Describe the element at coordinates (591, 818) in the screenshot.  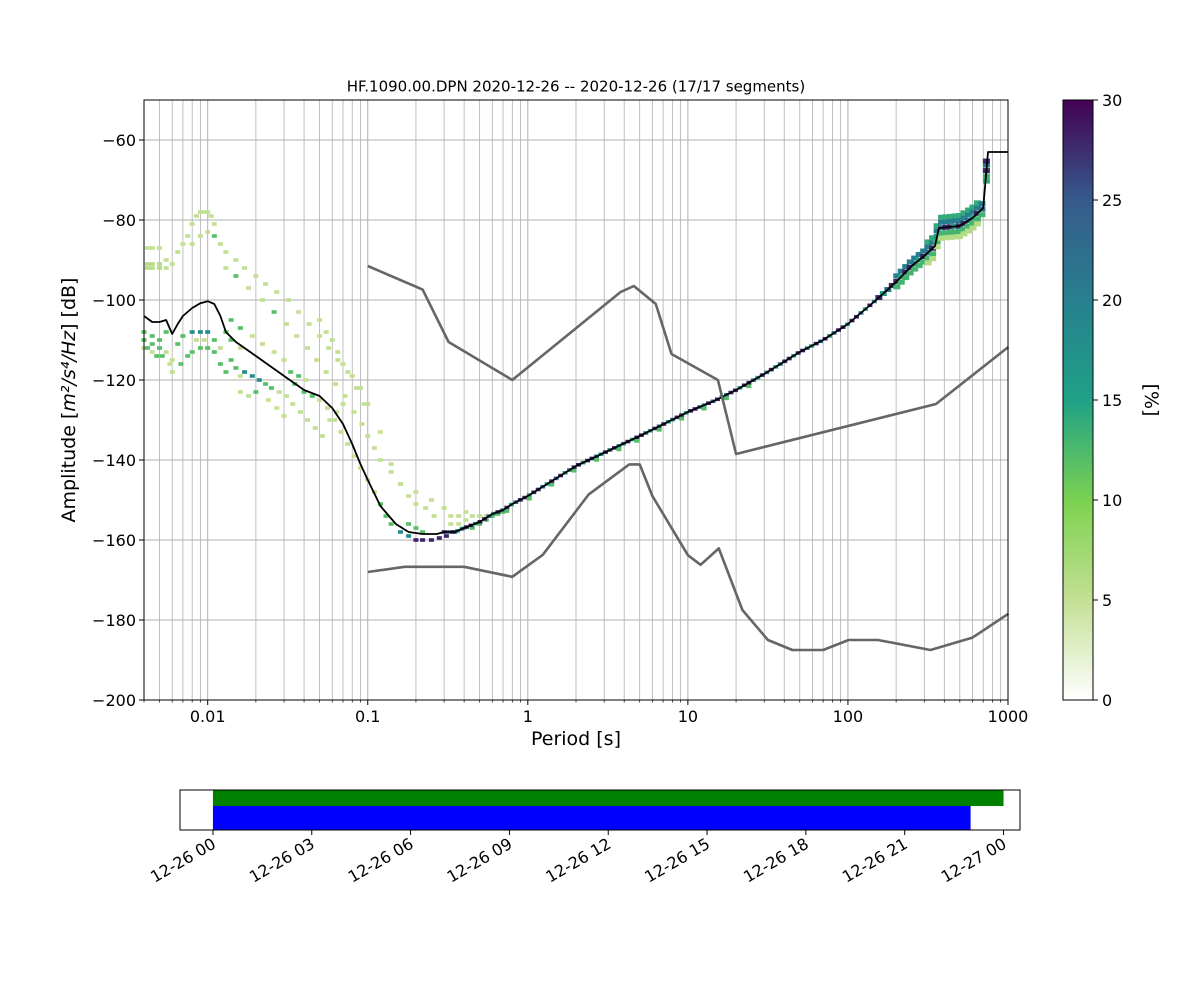
I see `processed-segments-bar` at that location.